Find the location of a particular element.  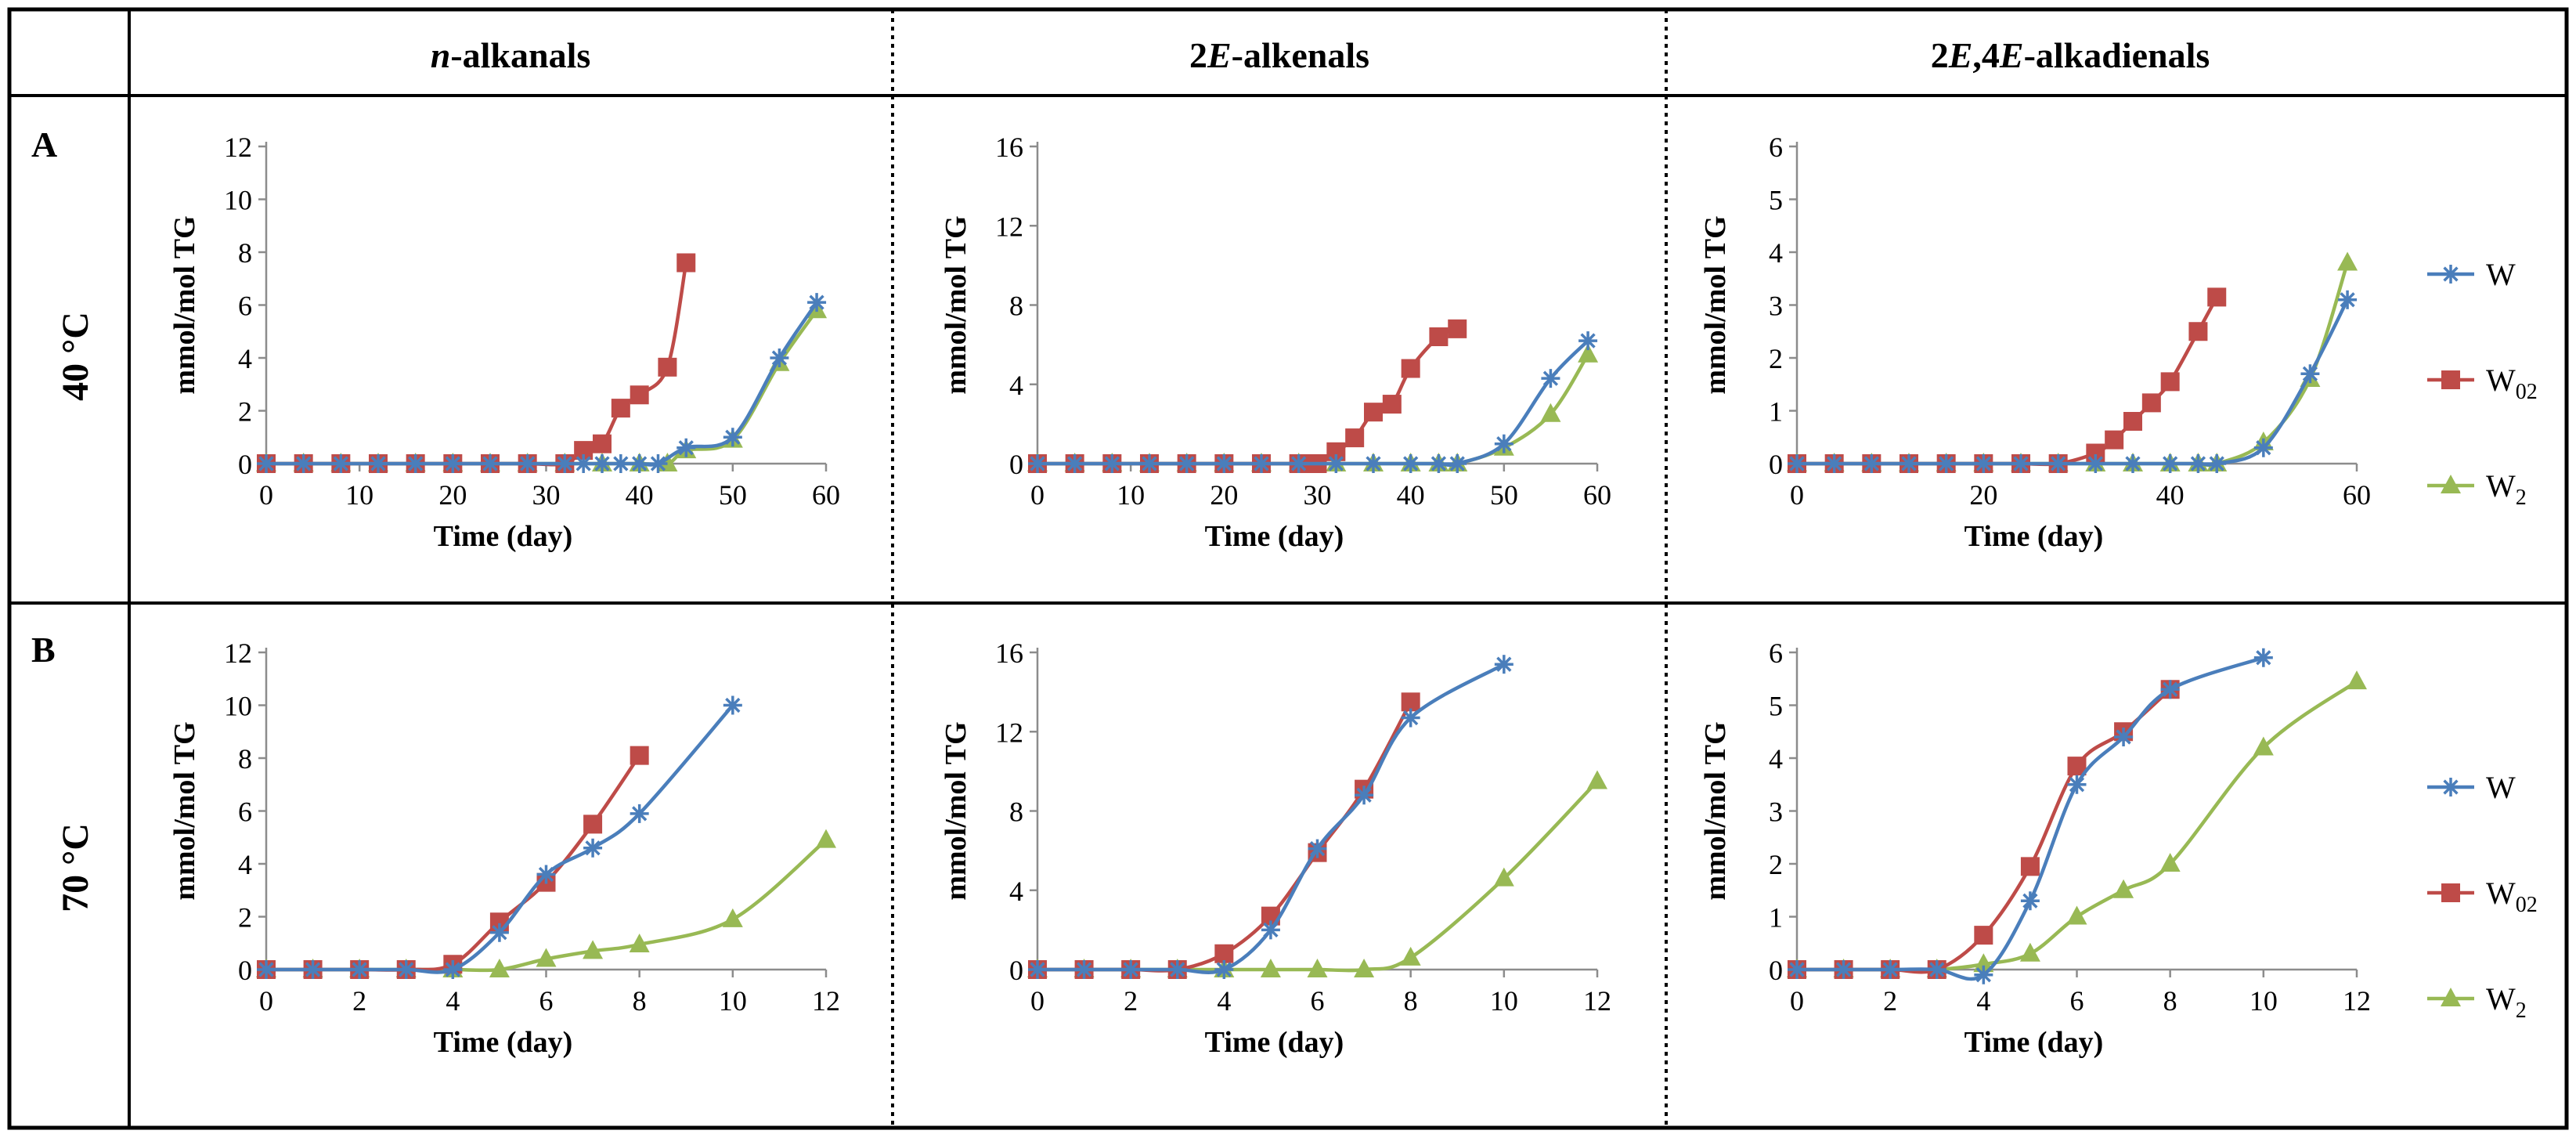

x-tick-label: 2 is located at coordinates (1131, 1001).